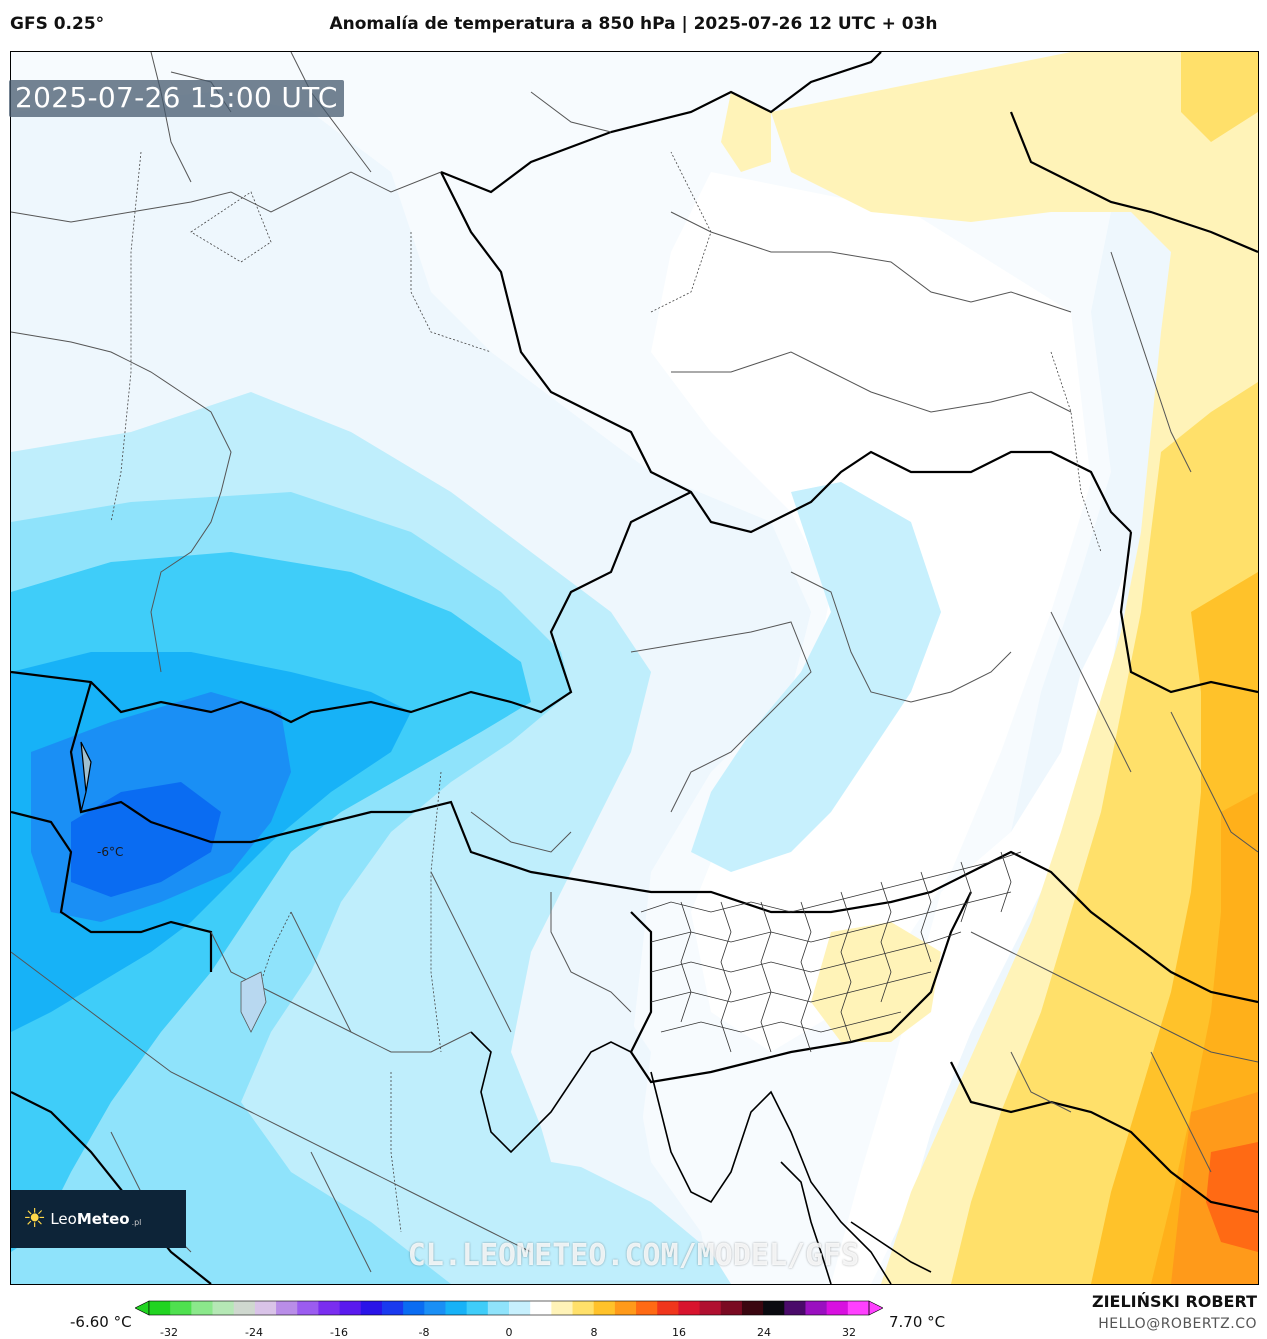 This screenshot has width=1267, height=1339. Describe the element at coordinates (1174, 1301) in the screenshot. I see `author-name: ZIELIŃSKI ROBERT` at that location.